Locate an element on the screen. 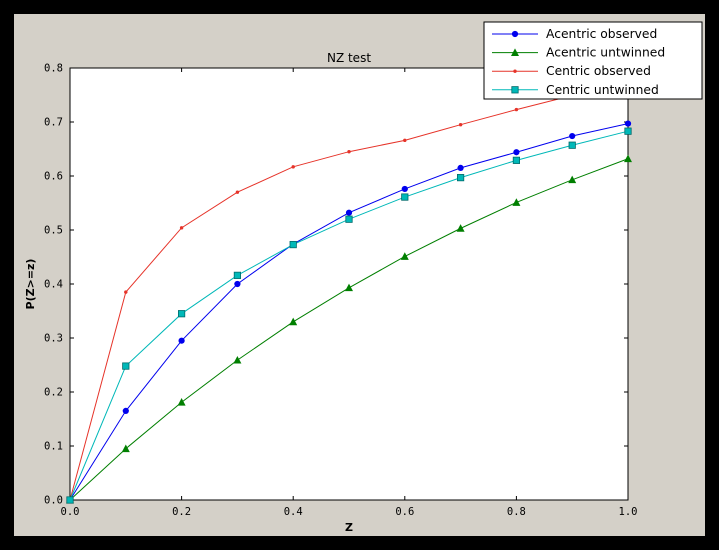 Image resolution: width=719 pixels, height=550 pixels. legend-item: Centric untwinned is located at coordinates (575, 90).